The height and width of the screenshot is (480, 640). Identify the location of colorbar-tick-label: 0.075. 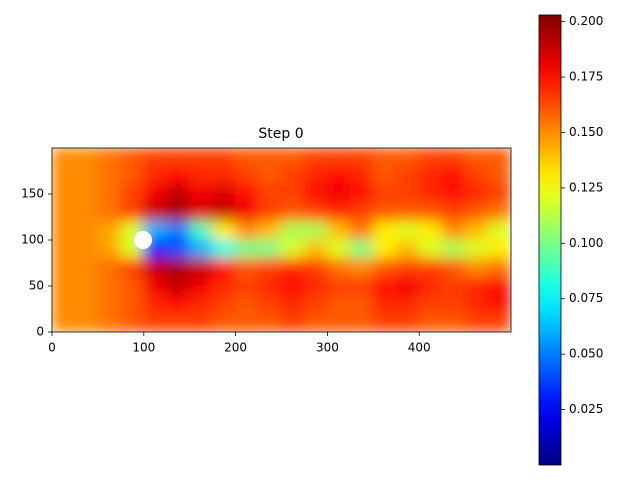
(586, 298).